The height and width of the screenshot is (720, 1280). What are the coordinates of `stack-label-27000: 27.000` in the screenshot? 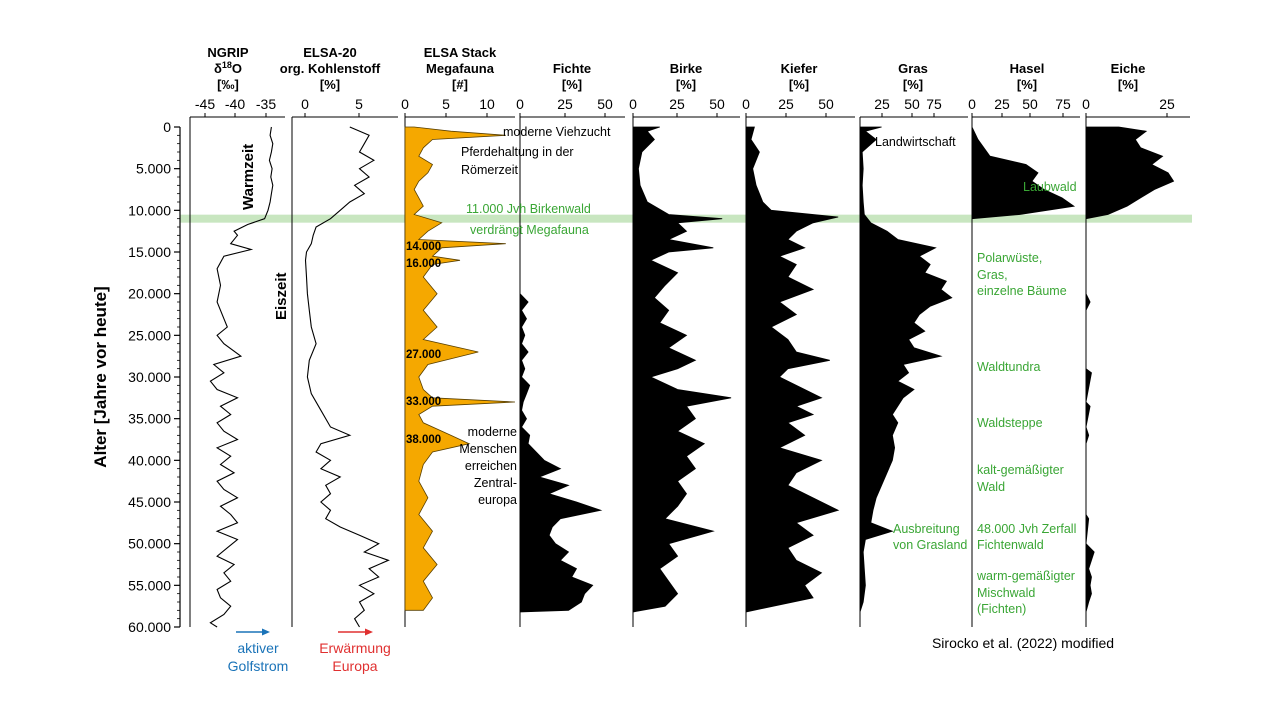 It's located at (423, 355).